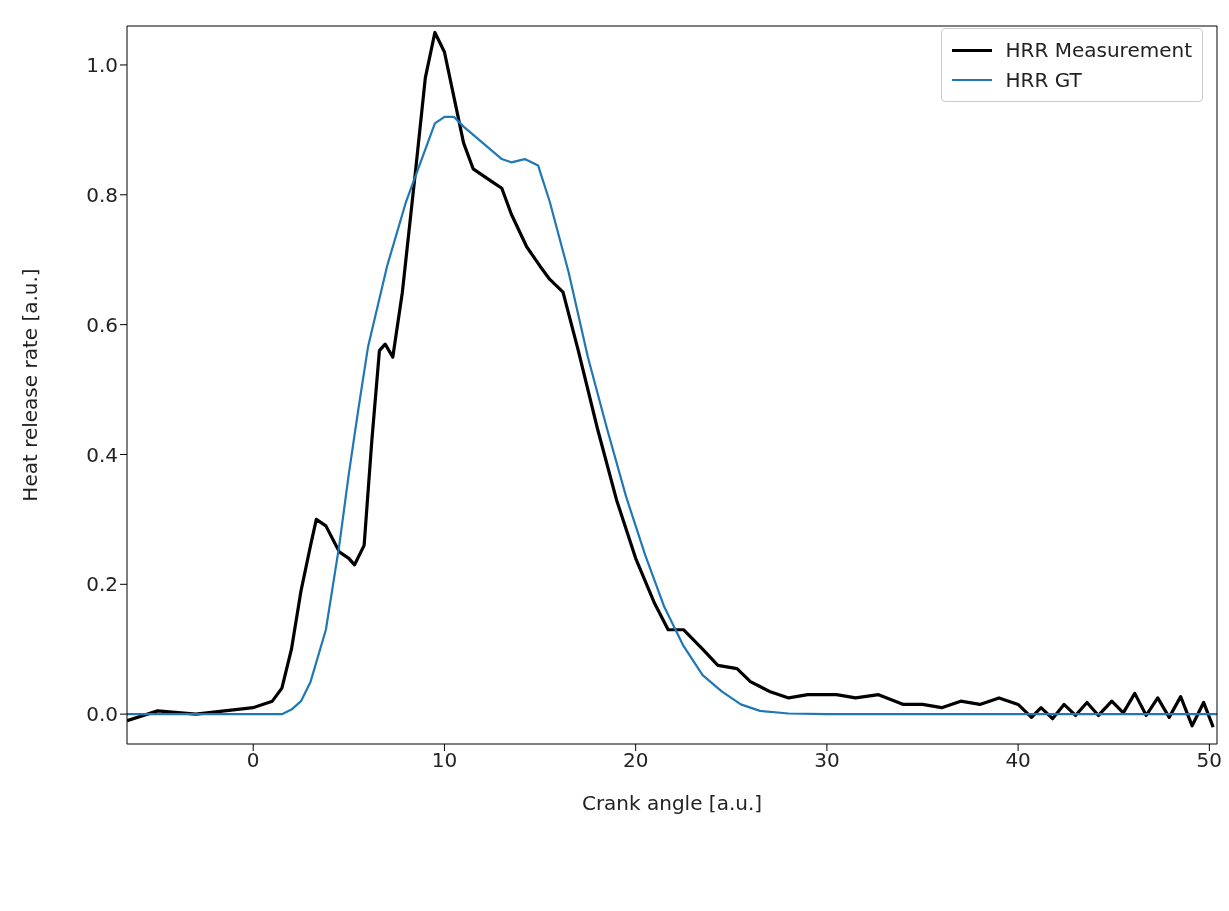 The height and width of the screenshot is (911, 1229). What do you see at coordinates (253, 760) in the screenshot?
I see `x-tick-label: 0` at bounding box center [253, 760].